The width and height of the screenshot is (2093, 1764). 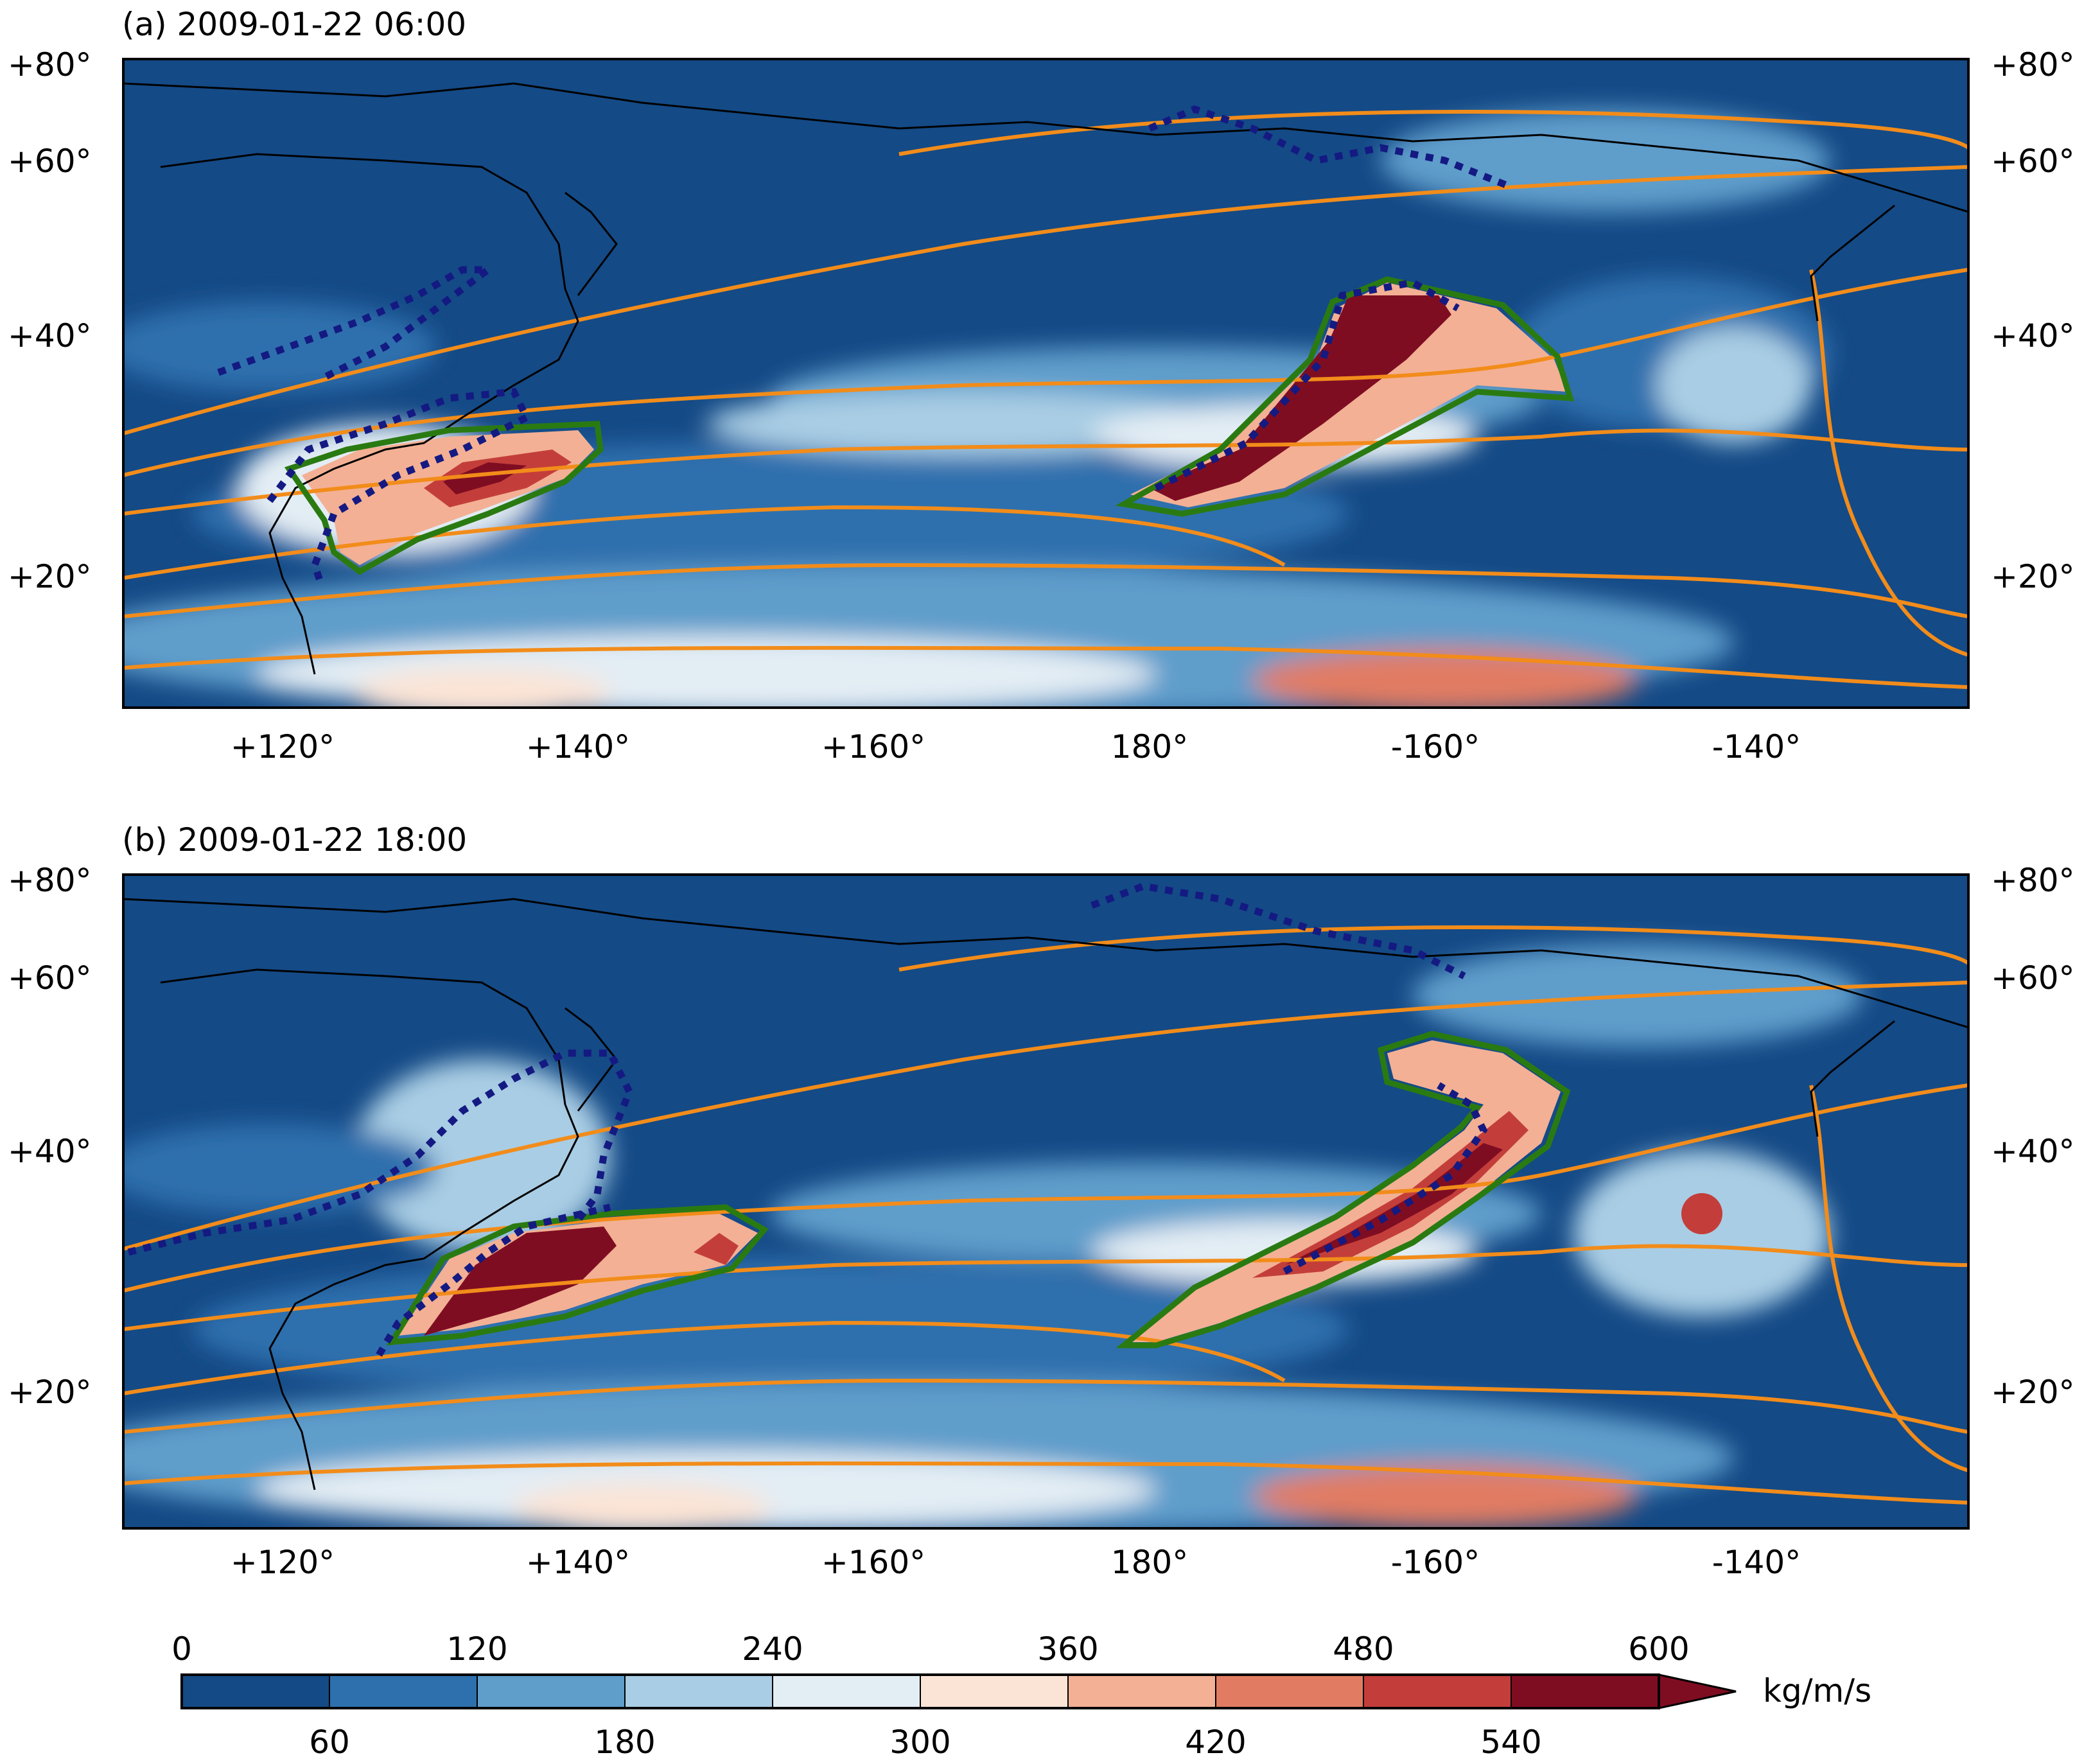 I want to click on ar-east-b, so click(x=1345, y=1191).